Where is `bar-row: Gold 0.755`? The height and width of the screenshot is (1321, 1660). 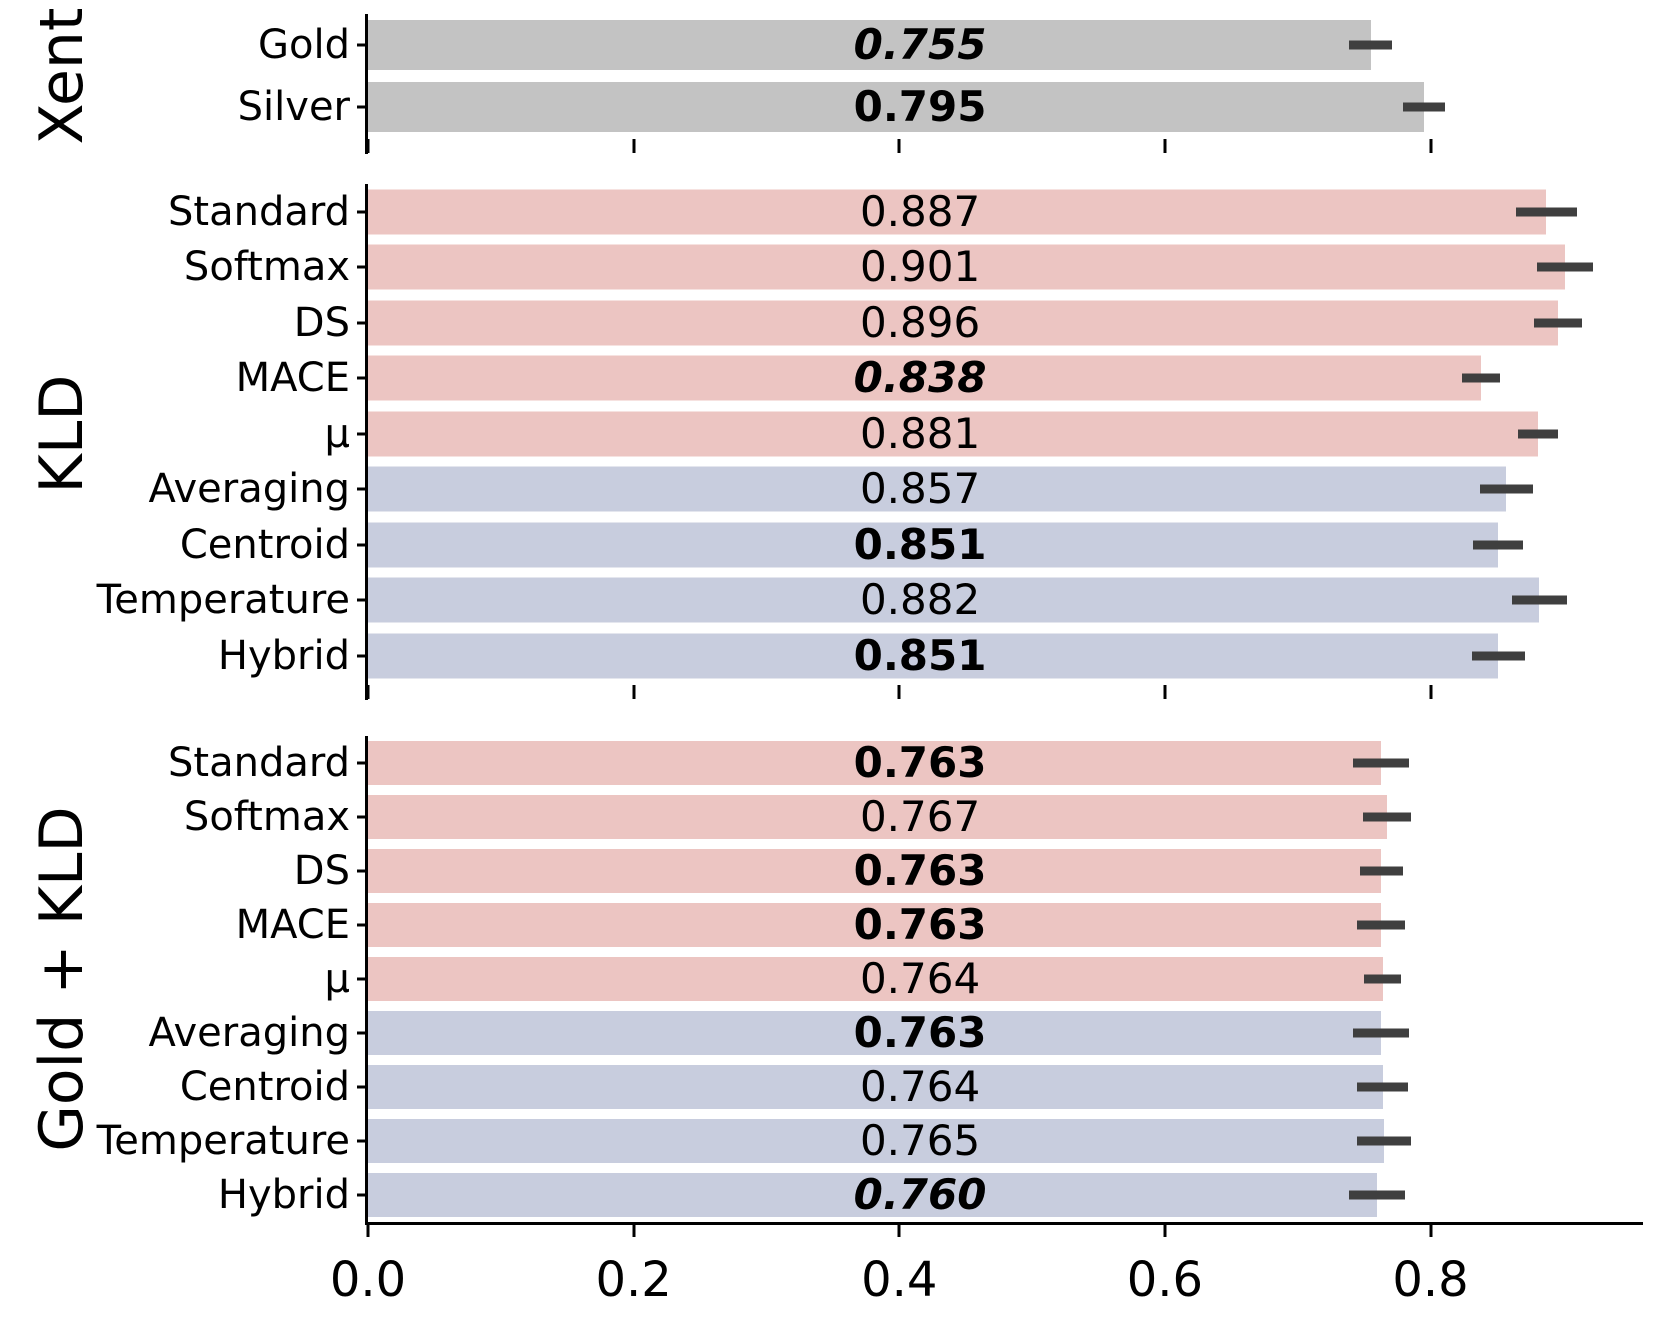 bar-row: Gold 0.755 is located at coordinates (950, 45).